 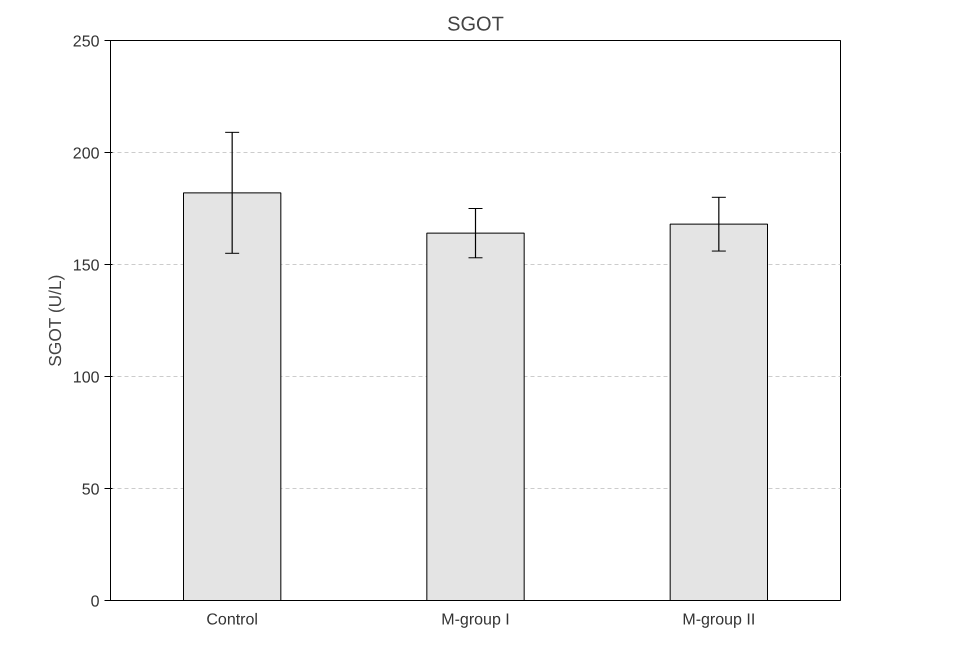 I want to click on y-tick-label: 150, so click(x=86, y=266).